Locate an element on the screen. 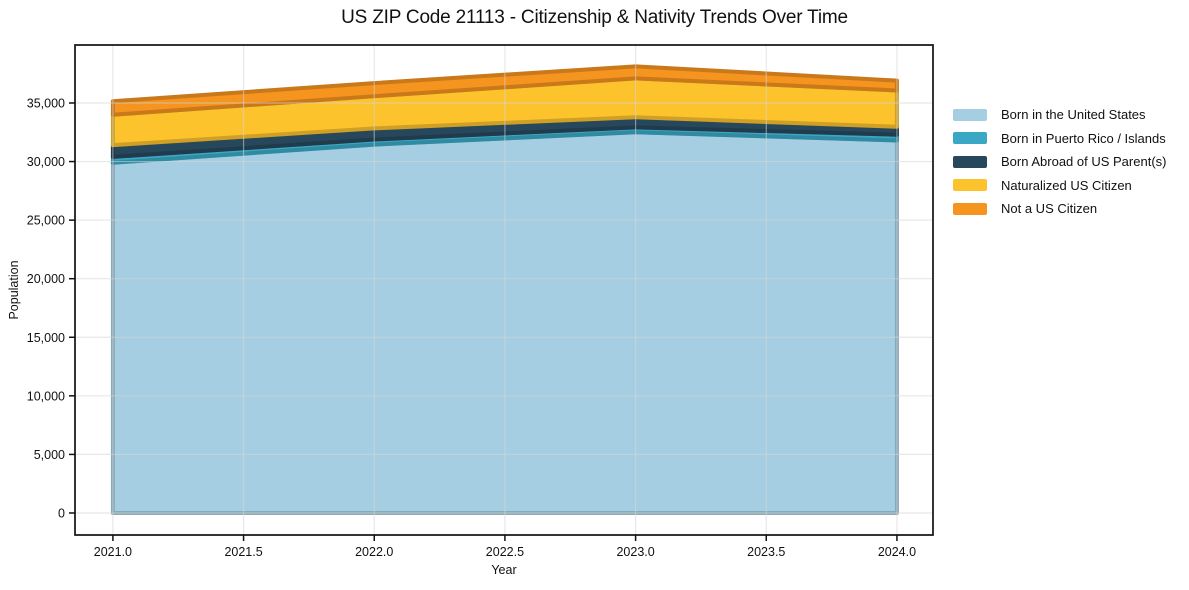 The width and height of the screenshot is (1189, 590). y-tick-label: 25,000 is located at coordinates (46, 221).